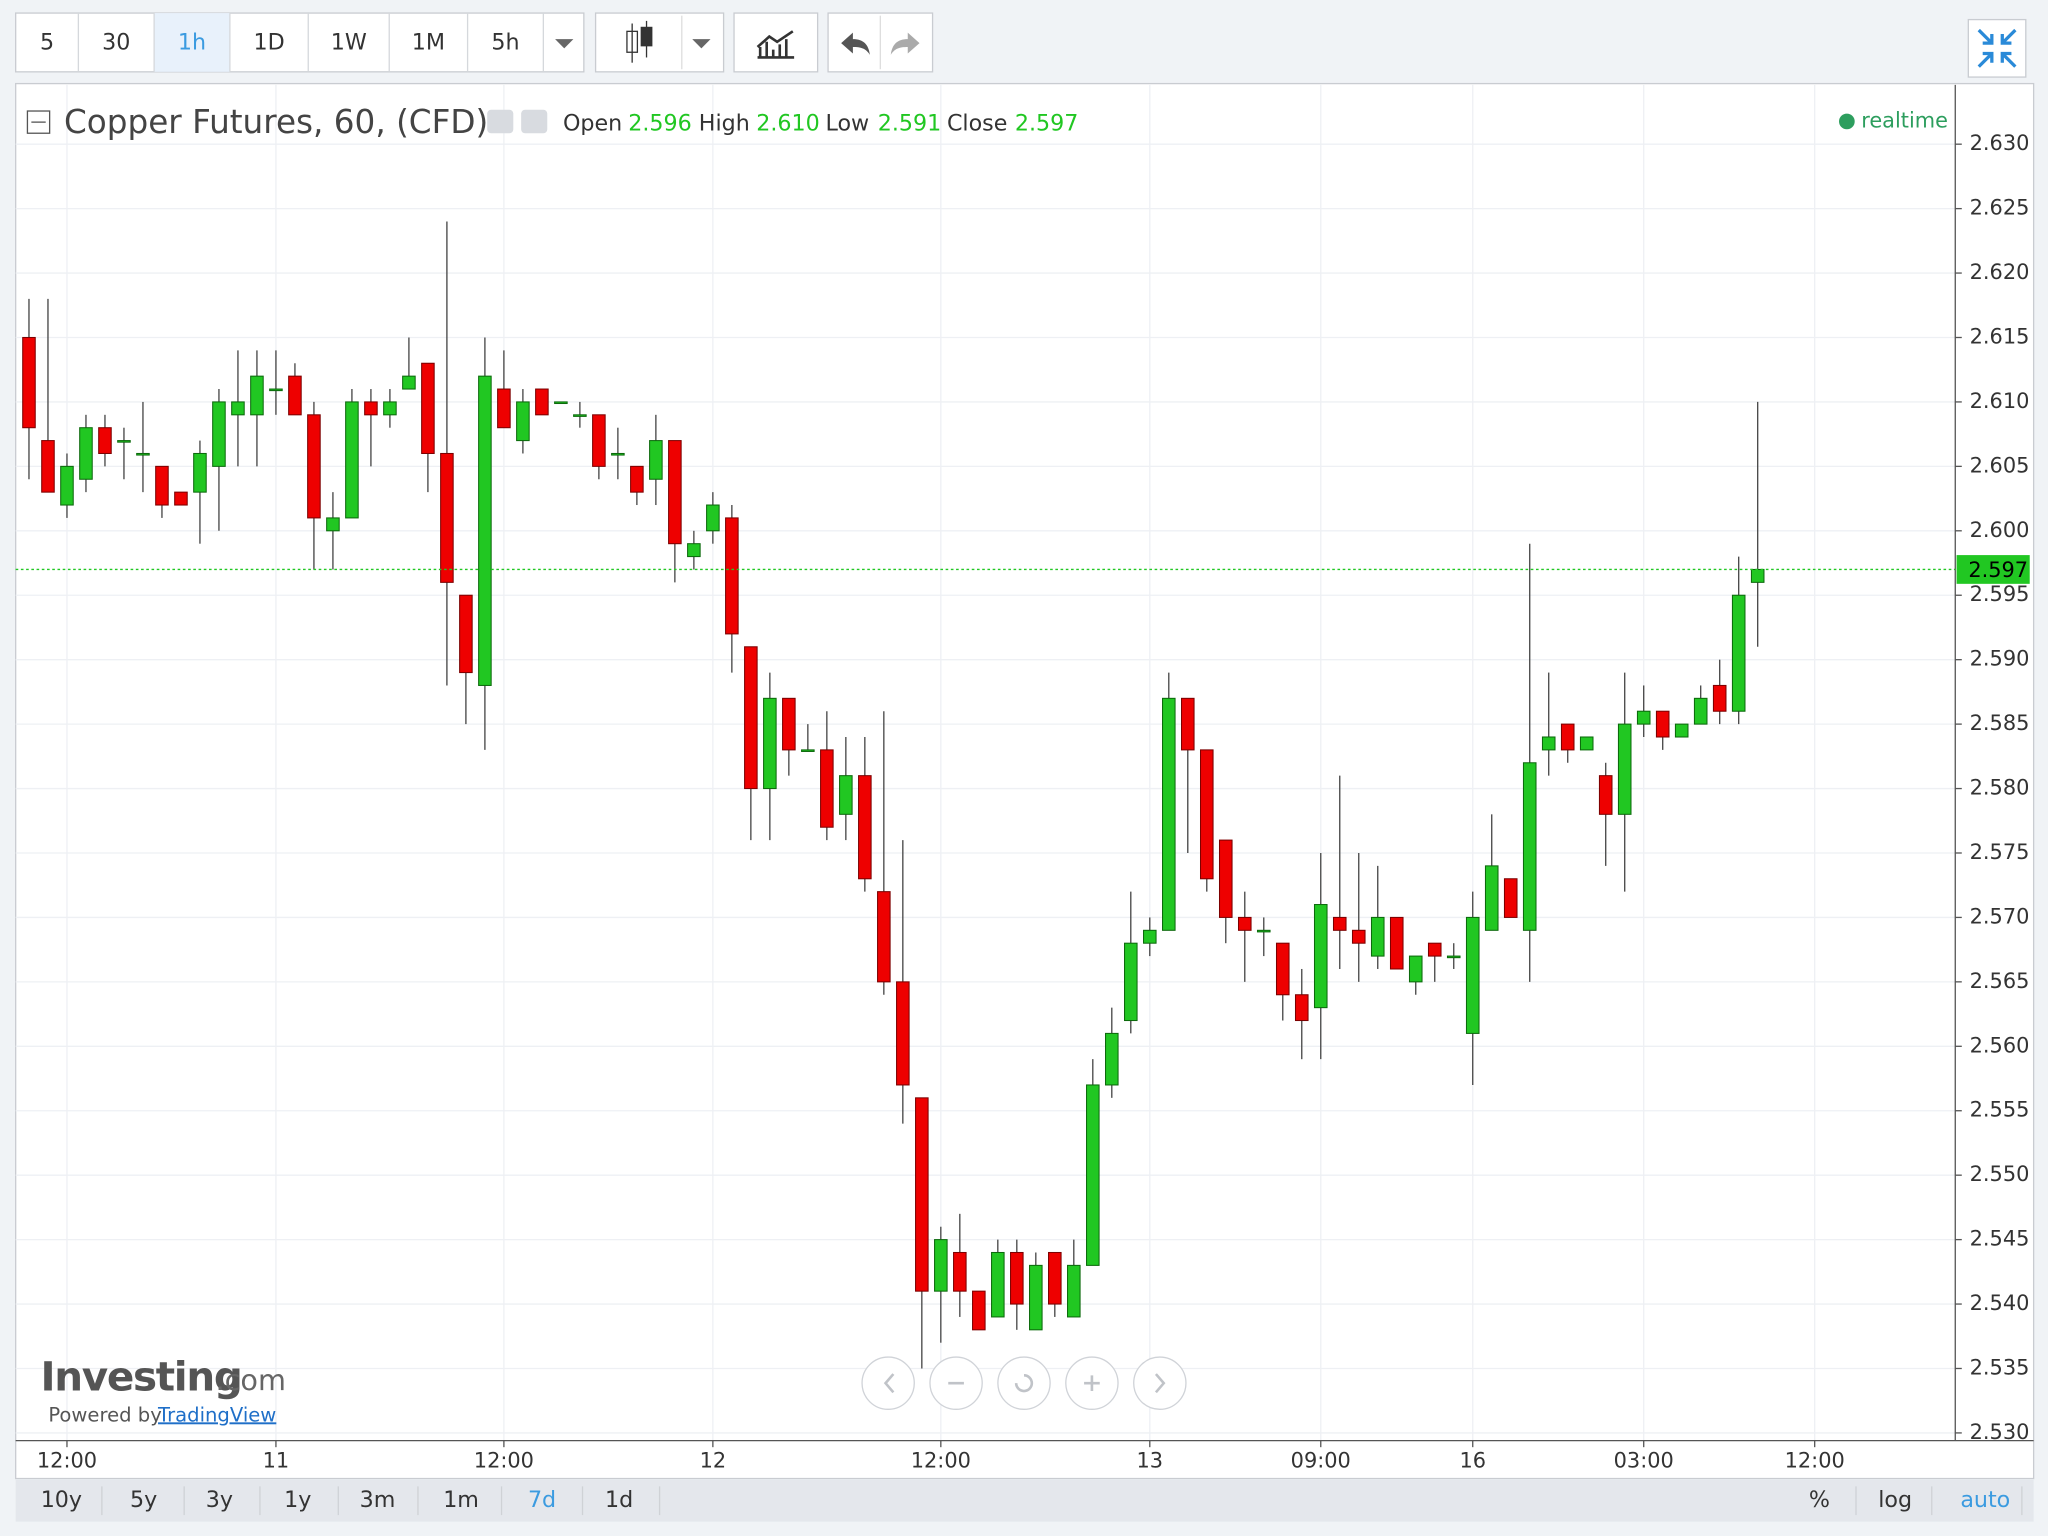 Image resolution: width=2048 pixels, height=1536 pixels. I want to click on y-tick-label: 2.540, so click(2000, 1303).